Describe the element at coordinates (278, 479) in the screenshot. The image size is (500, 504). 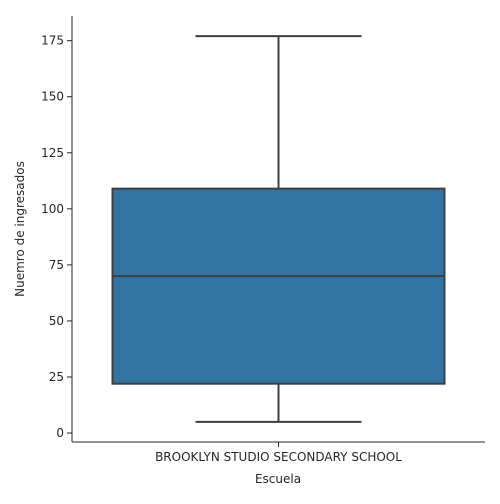
I see `x-axis-title: Escuela` at that location.